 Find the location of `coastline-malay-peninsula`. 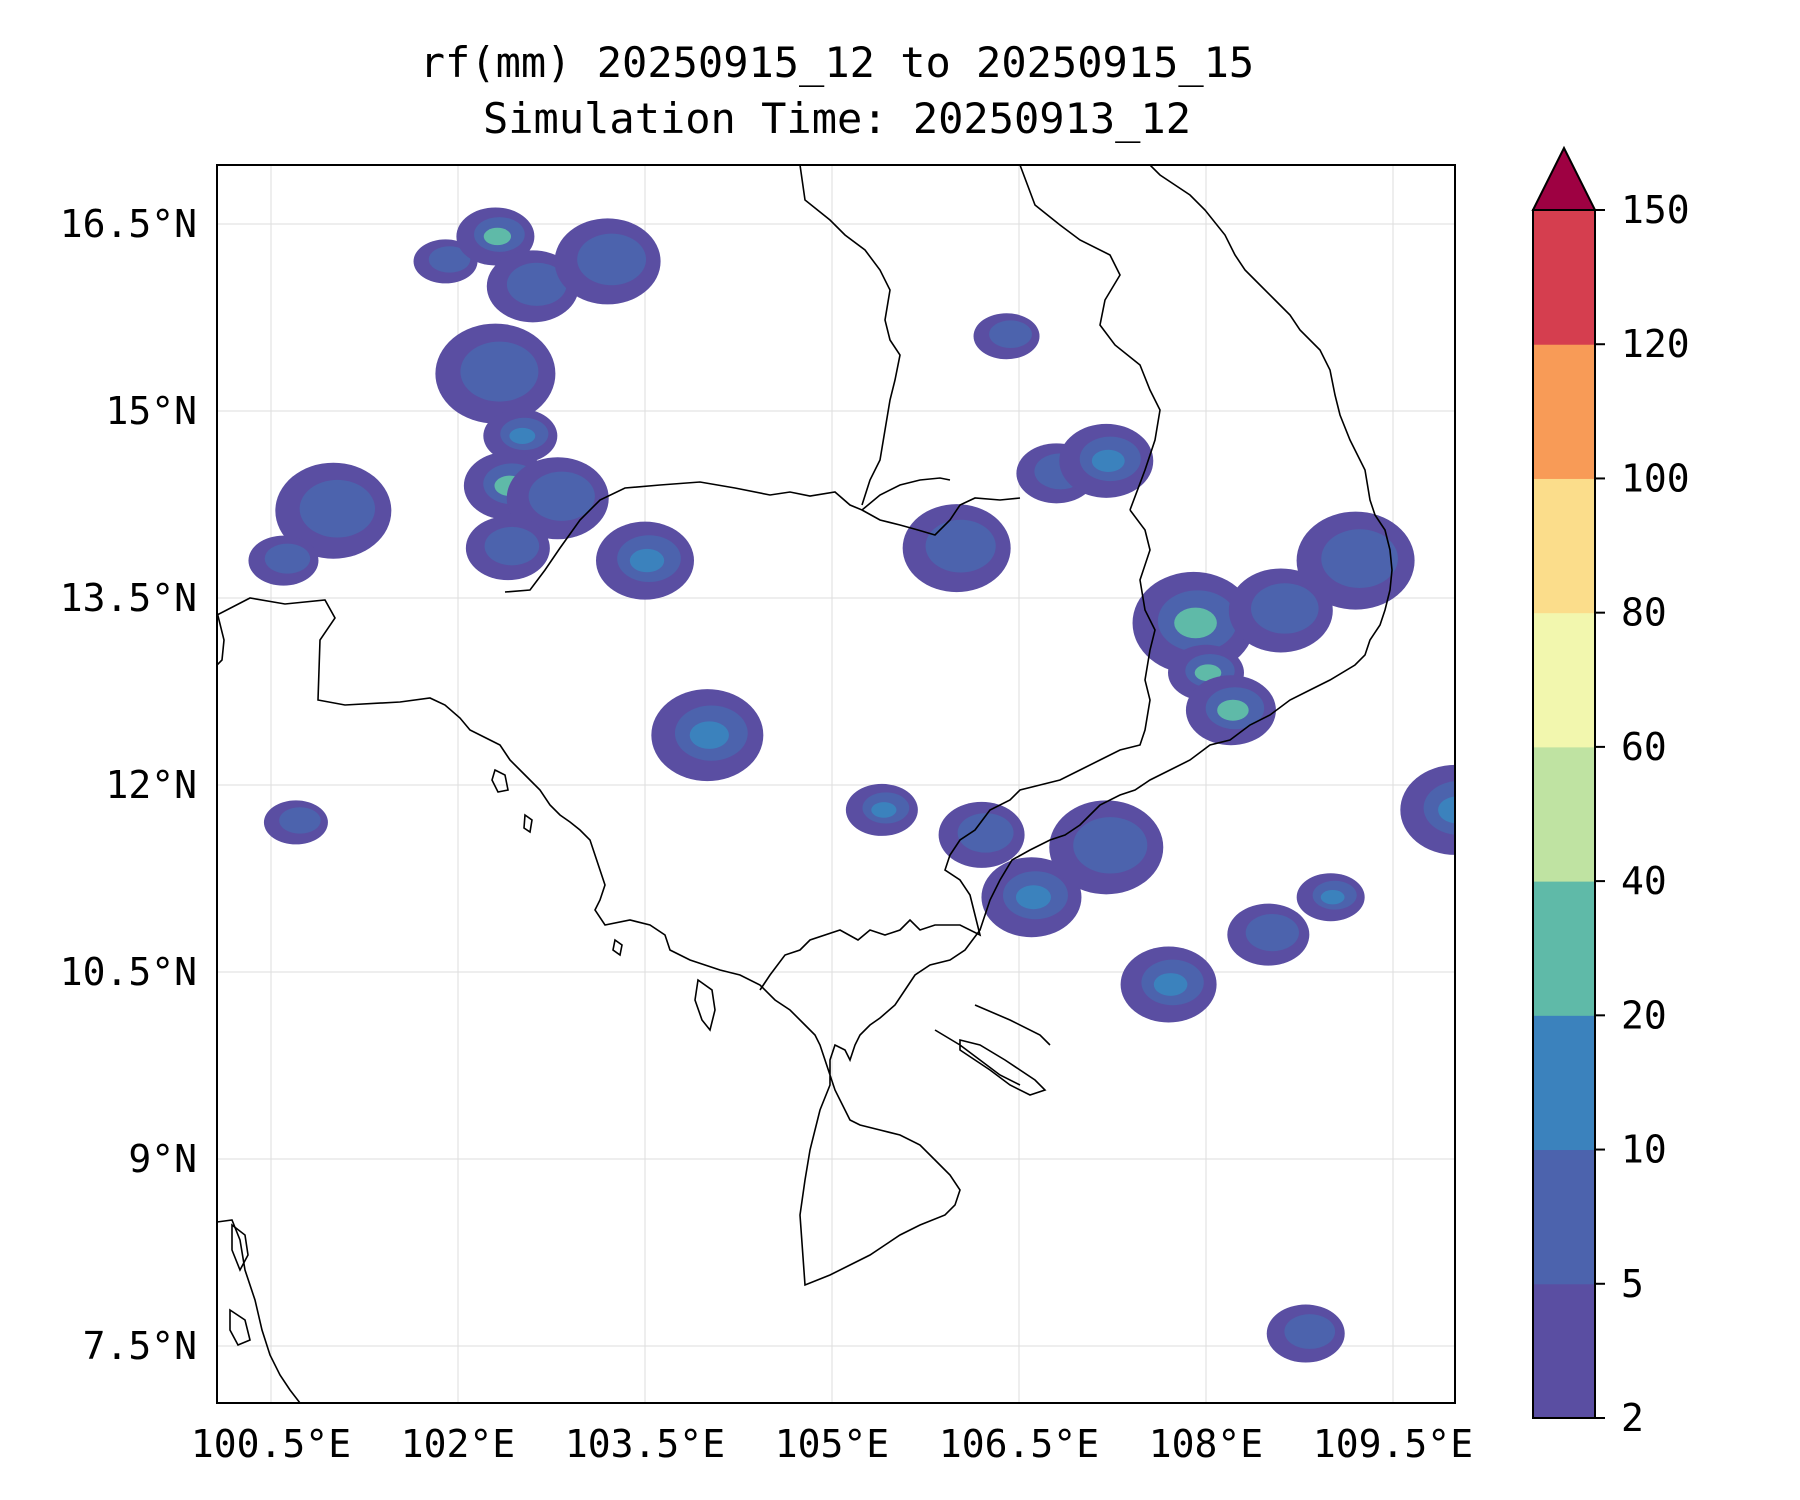

coastline-malay-peninsula is located at coordinates (259, 1311).